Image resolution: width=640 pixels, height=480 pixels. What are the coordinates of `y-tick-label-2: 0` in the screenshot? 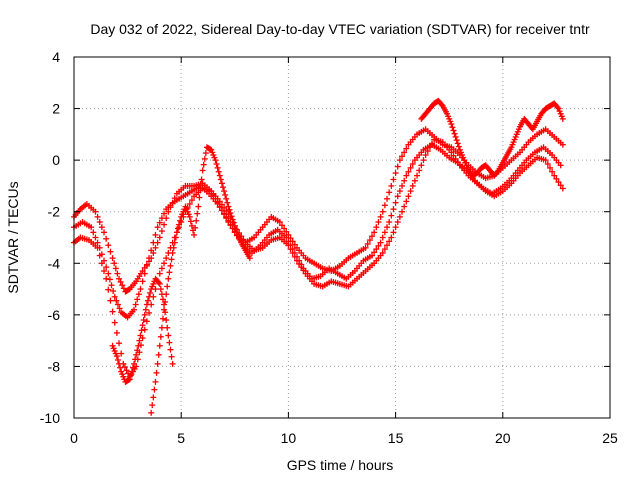 It's located at (56, 160).